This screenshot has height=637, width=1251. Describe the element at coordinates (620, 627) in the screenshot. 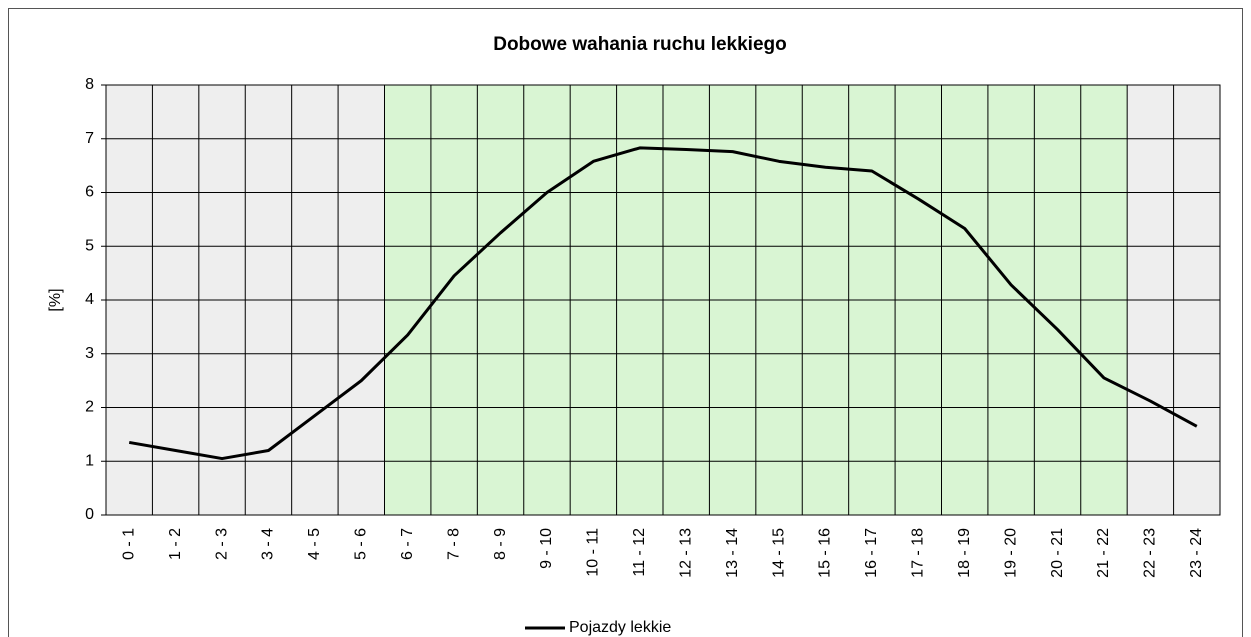

I see `legend-label: Pojazdy lekkie` at that location.